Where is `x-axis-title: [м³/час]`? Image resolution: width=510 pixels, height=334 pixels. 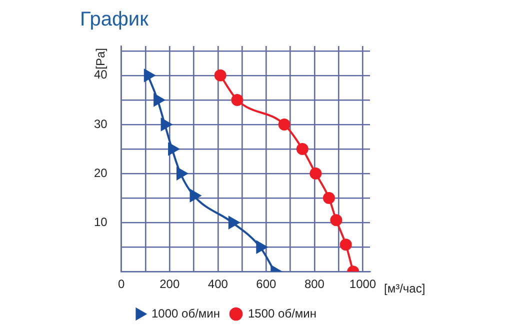
x-axis-title: [м³/час] is located at coordinates (405, 288).